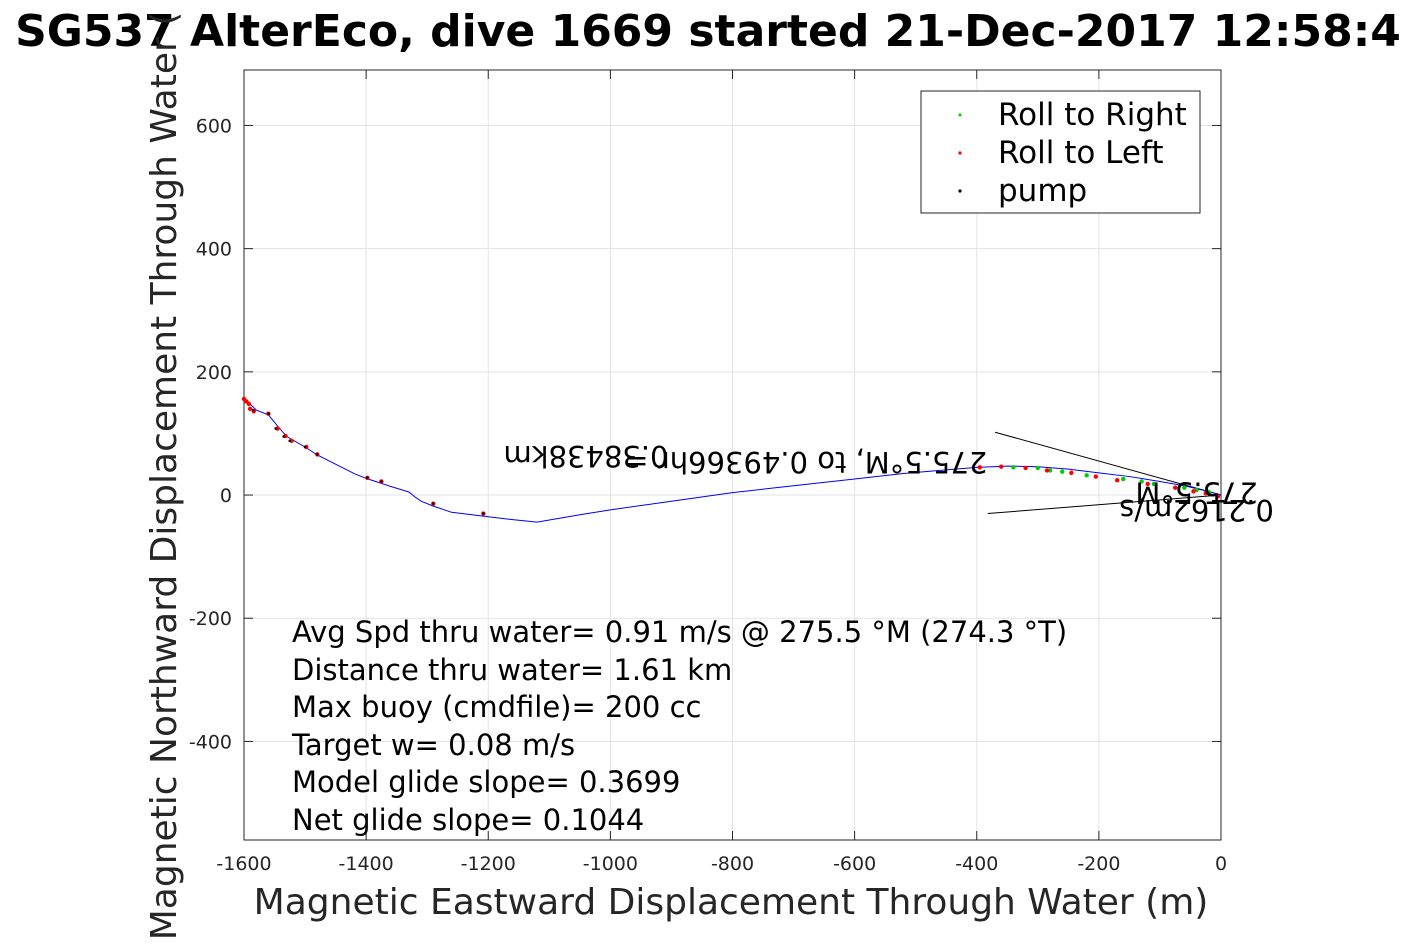 This screenshot has height=945, width=1417. Describe the element at coordinates (512, 670) in the screenshot. I see `stats-line-distance: Distance thru water= 1.61 km` at that location.